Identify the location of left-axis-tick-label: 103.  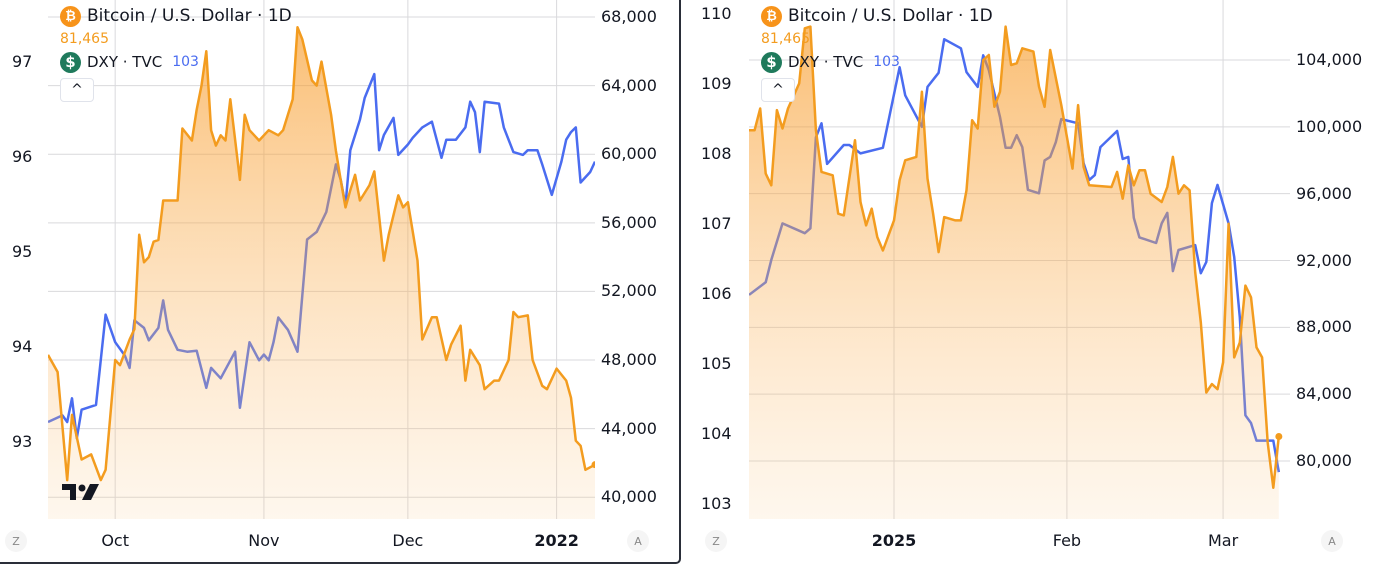
(716, 504).